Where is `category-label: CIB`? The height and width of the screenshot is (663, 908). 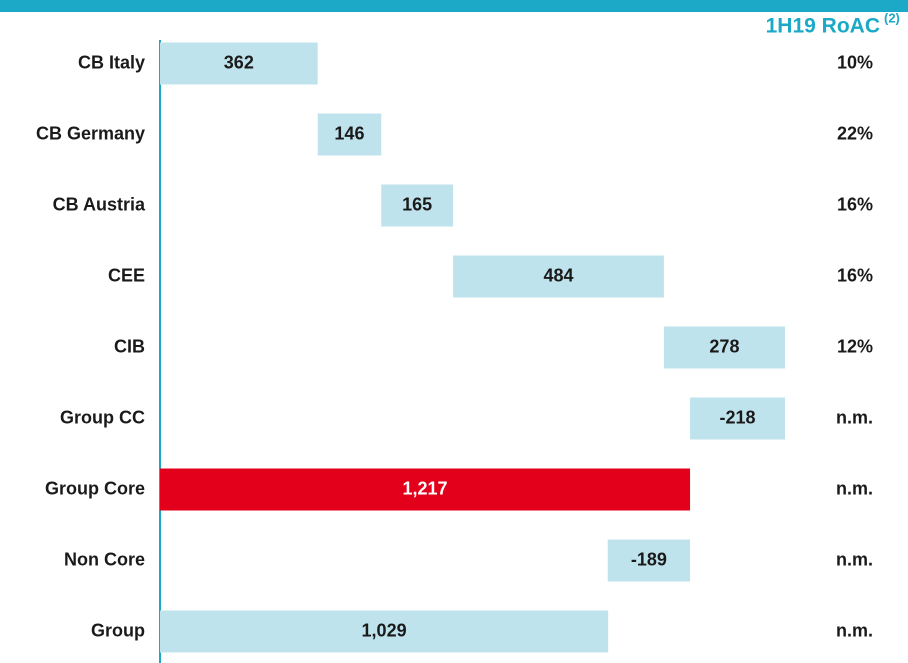
category-label: CIB is located at coordinates (129, 346).